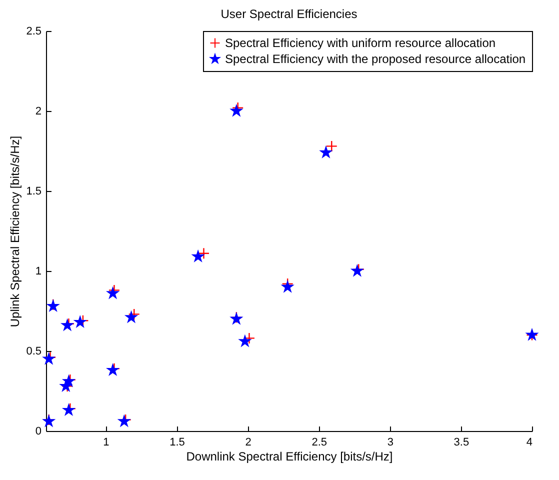 This screenshot has width=559, height=480. What do you see at coordinates (289, 14) in the screenshot?
I see `chart-title: User Spectral Efficiencies` at bounding box center [289, 14].